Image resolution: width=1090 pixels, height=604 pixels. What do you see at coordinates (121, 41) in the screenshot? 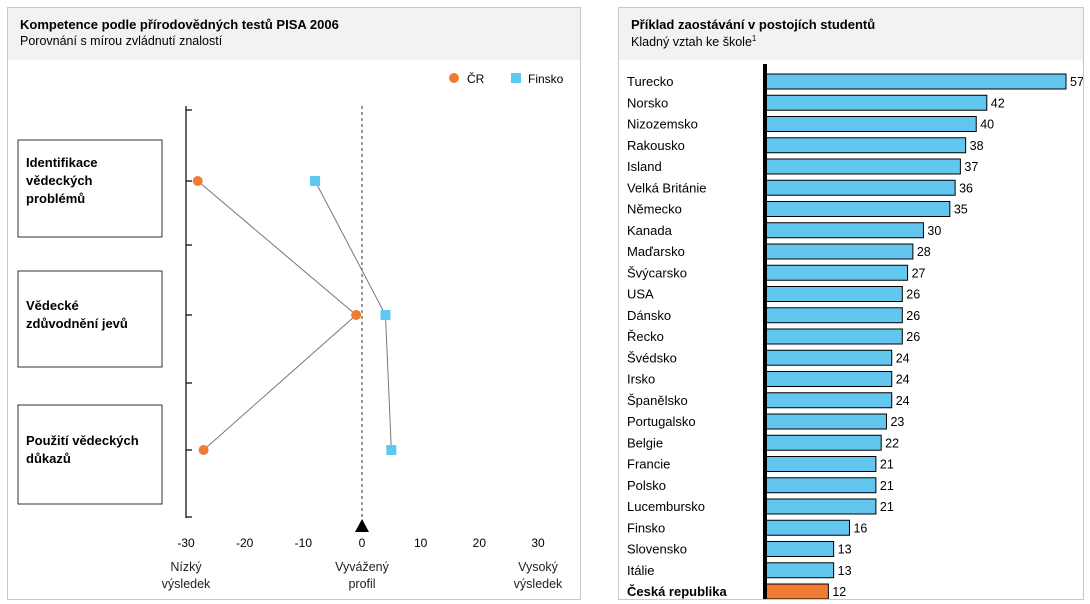
I see `competence-chart-subtitle: Porovnání s mírou zvládnutí znalostí` at bounding box center [121, 41].